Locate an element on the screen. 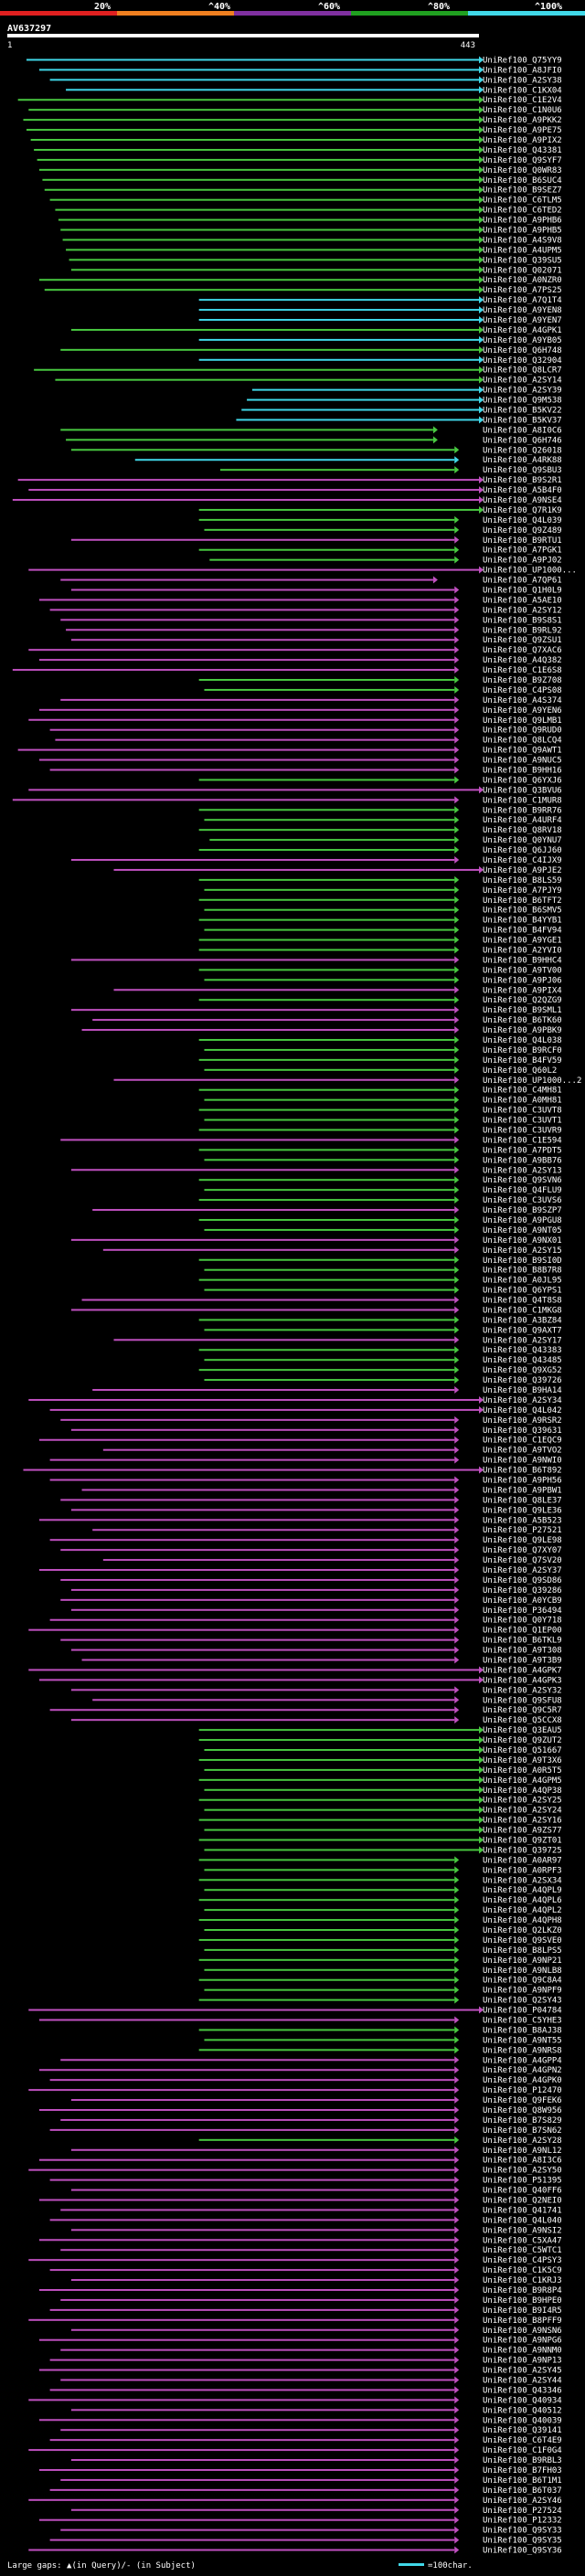 The width and height of the screenshot is (585, 2576). hit-row: UniRef100_A8I0C6 is located at coordinates (311, 430).